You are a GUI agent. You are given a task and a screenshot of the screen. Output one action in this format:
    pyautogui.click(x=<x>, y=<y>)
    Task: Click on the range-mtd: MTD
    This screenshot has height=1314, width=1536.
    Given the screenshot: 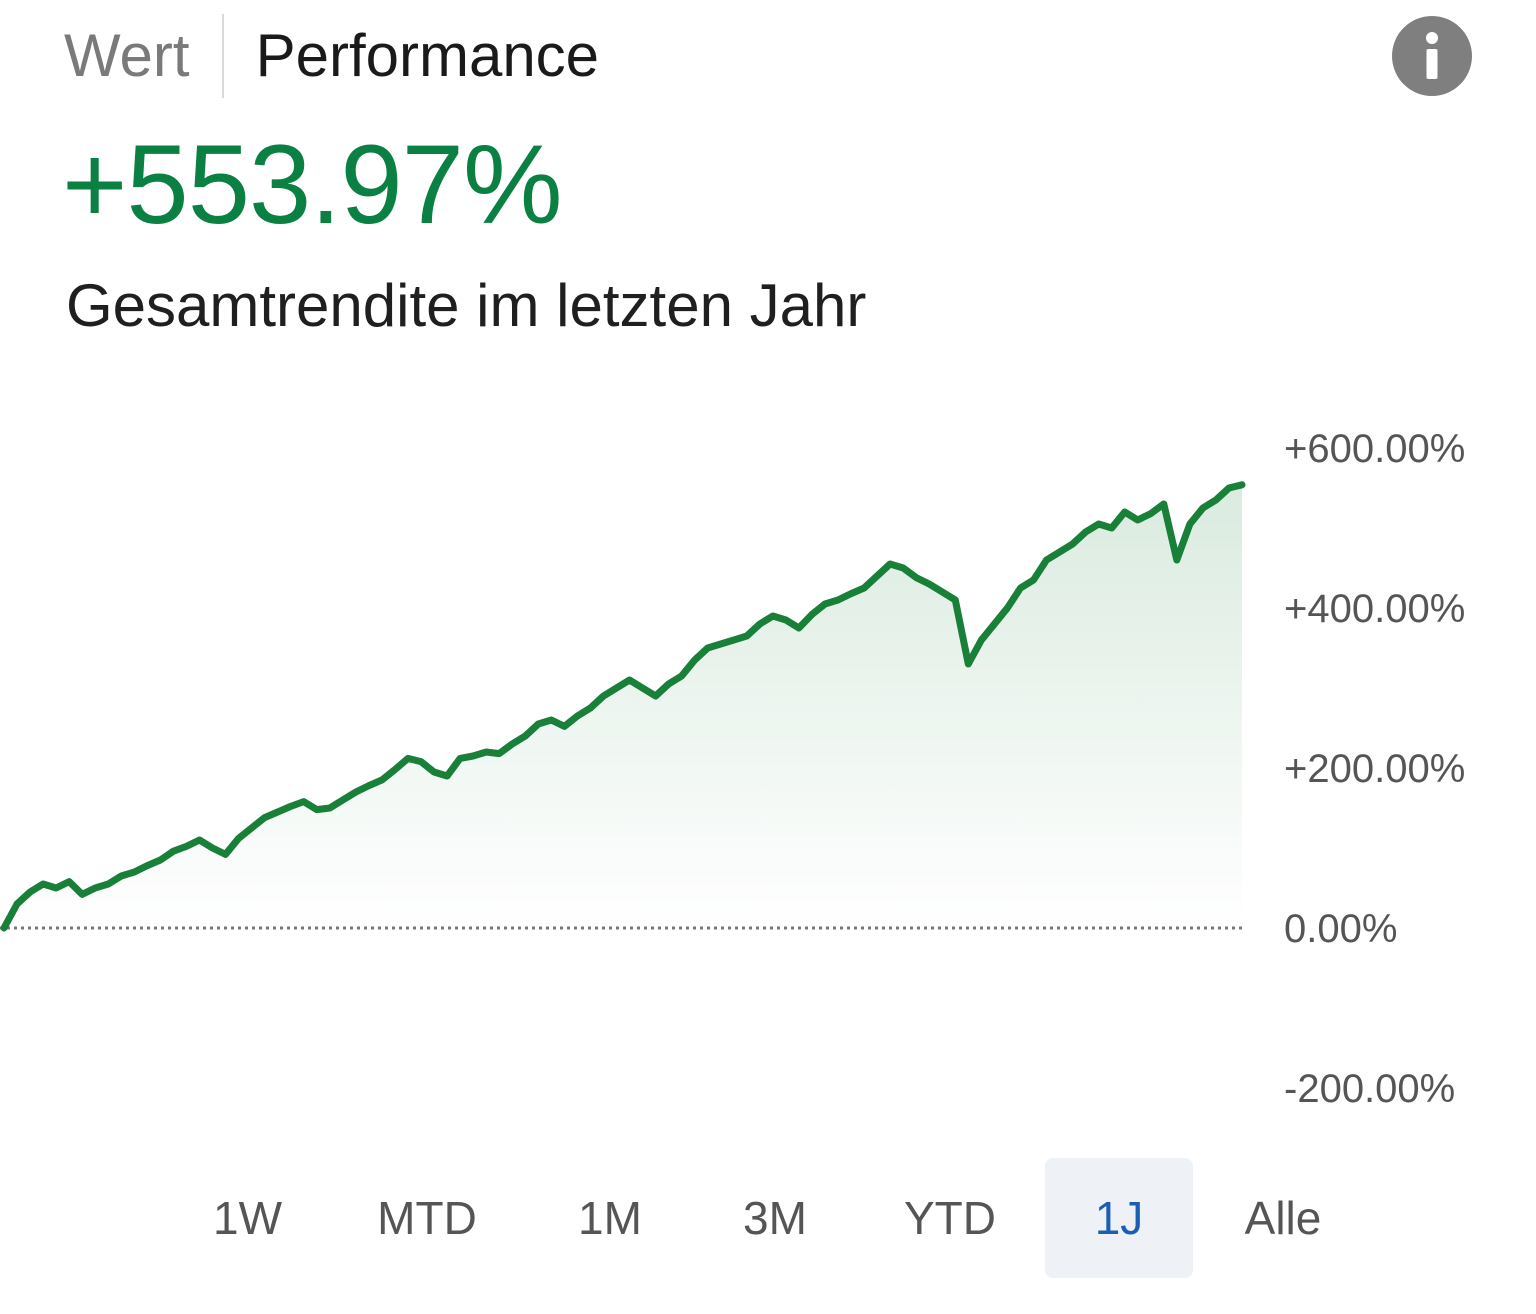 What is the action you would take?
    pyautogui.click(x=427, y=1218)
    